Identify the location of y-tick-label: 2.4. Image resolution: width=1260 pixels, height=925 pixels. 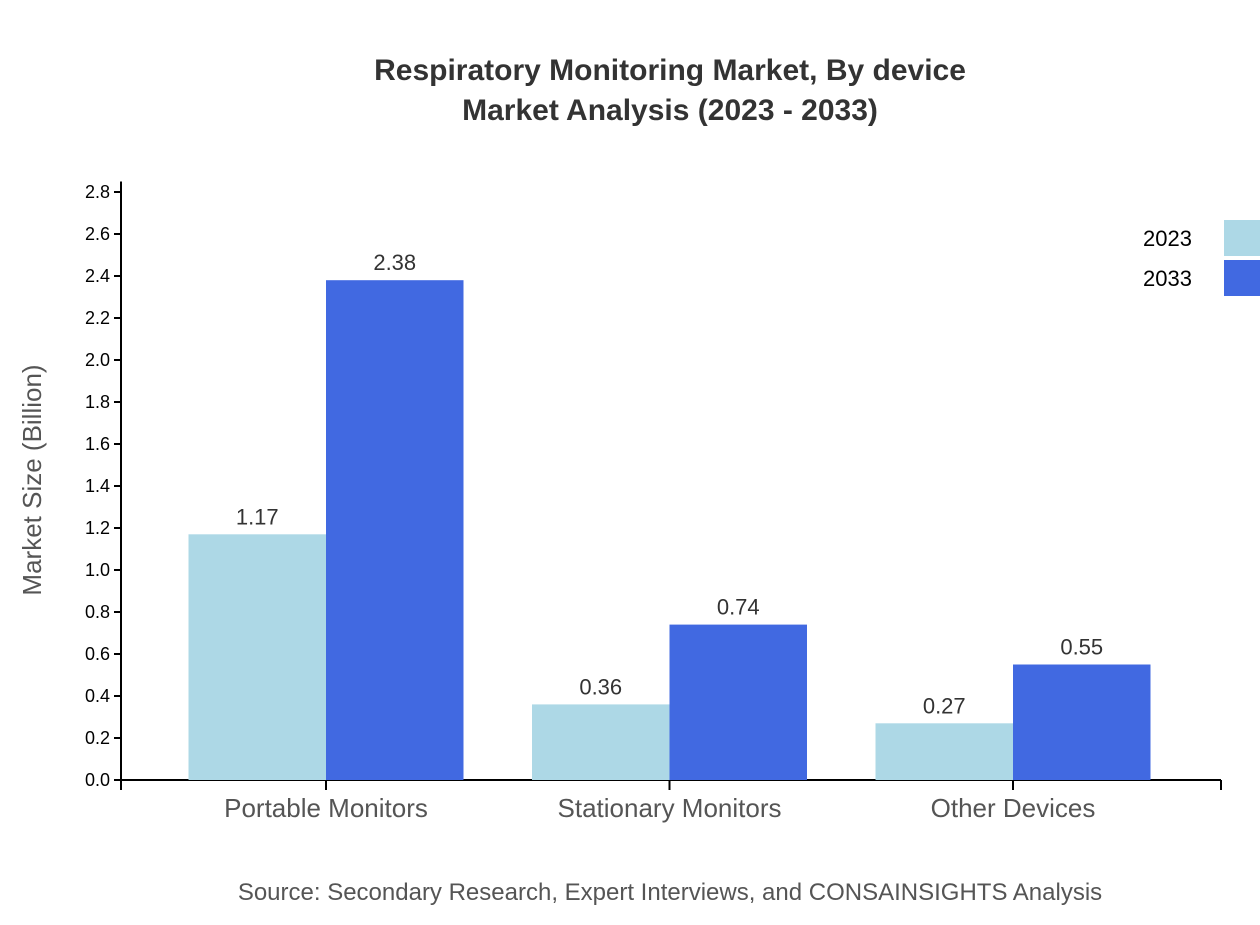
(97, 276).